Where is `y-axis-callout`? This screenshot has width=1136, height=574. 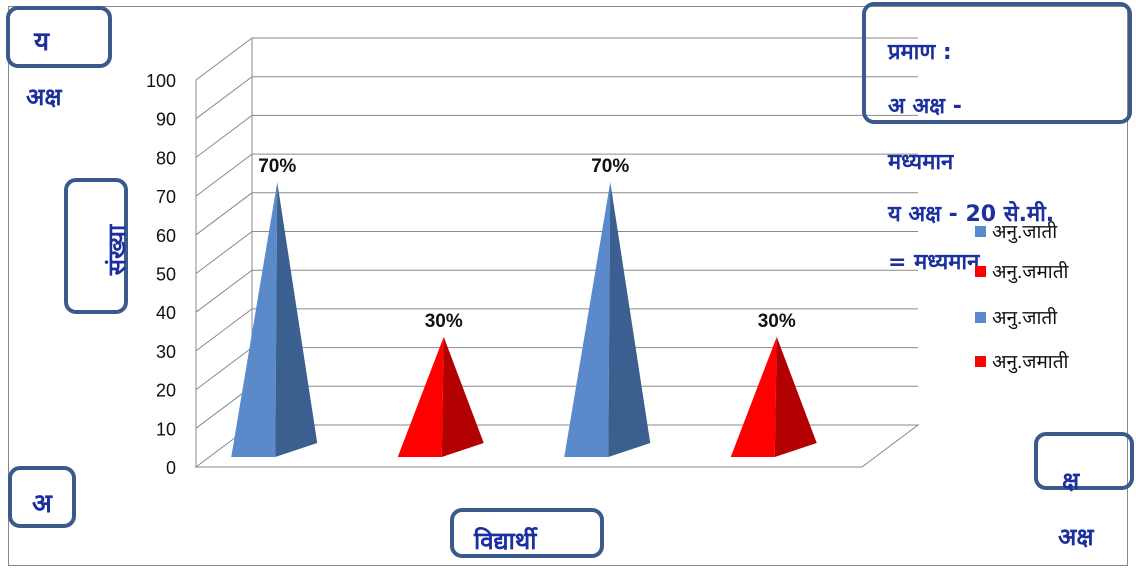 y-axis-callout is located at coordinates (59, 37).